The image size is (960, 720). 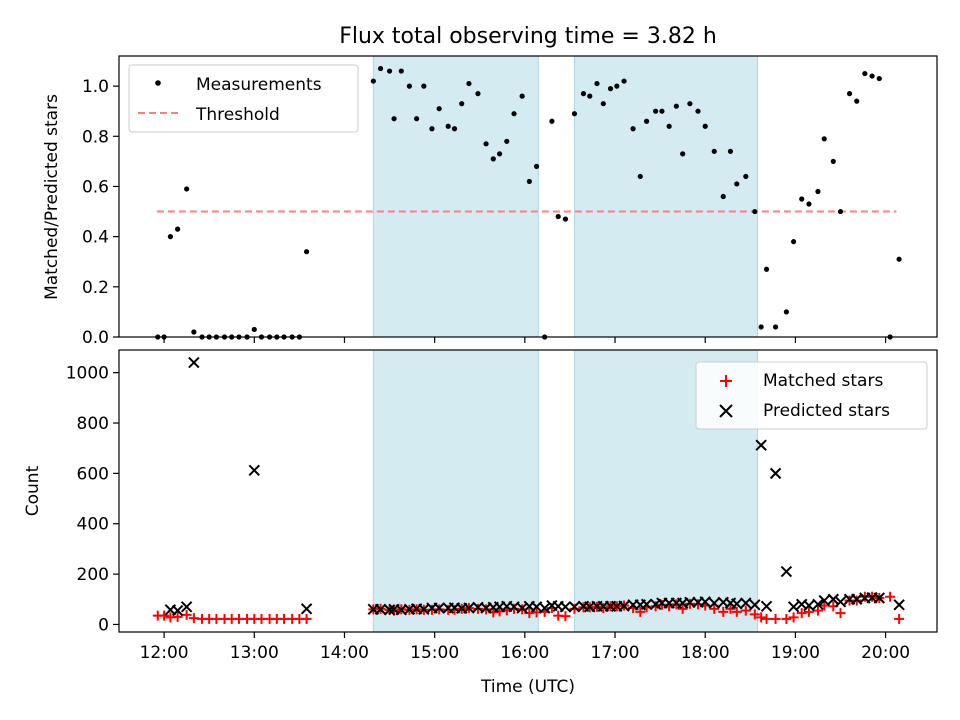 What do you see at coordinates (811, 395) in the screenshot?
I see `bottom-legend: Matched stars Predicted stars` at bounding box center [811, 395].